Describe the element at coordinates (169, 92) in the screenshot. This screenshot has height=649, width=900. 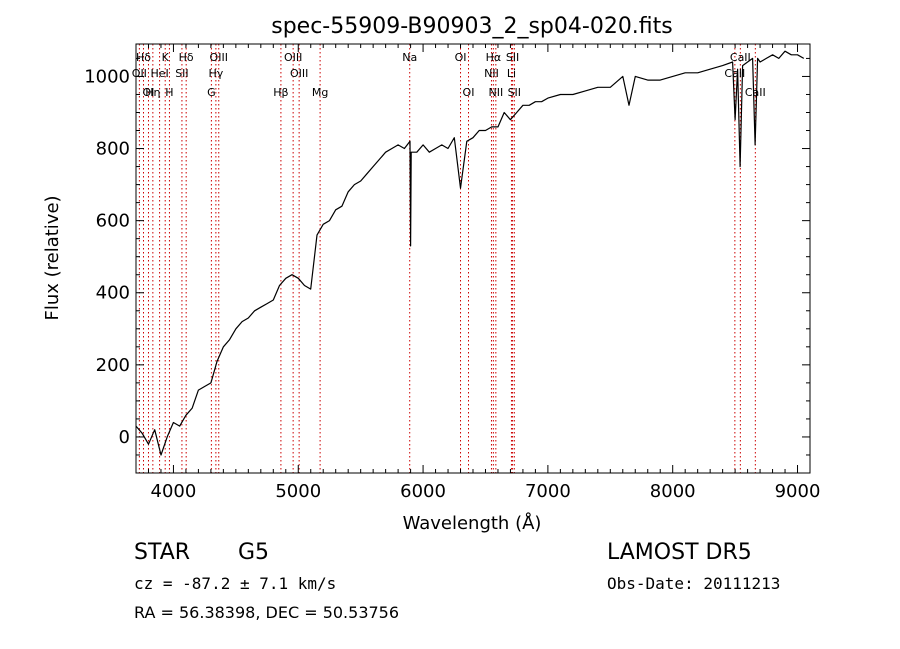
I see `line-label: H` at that location.